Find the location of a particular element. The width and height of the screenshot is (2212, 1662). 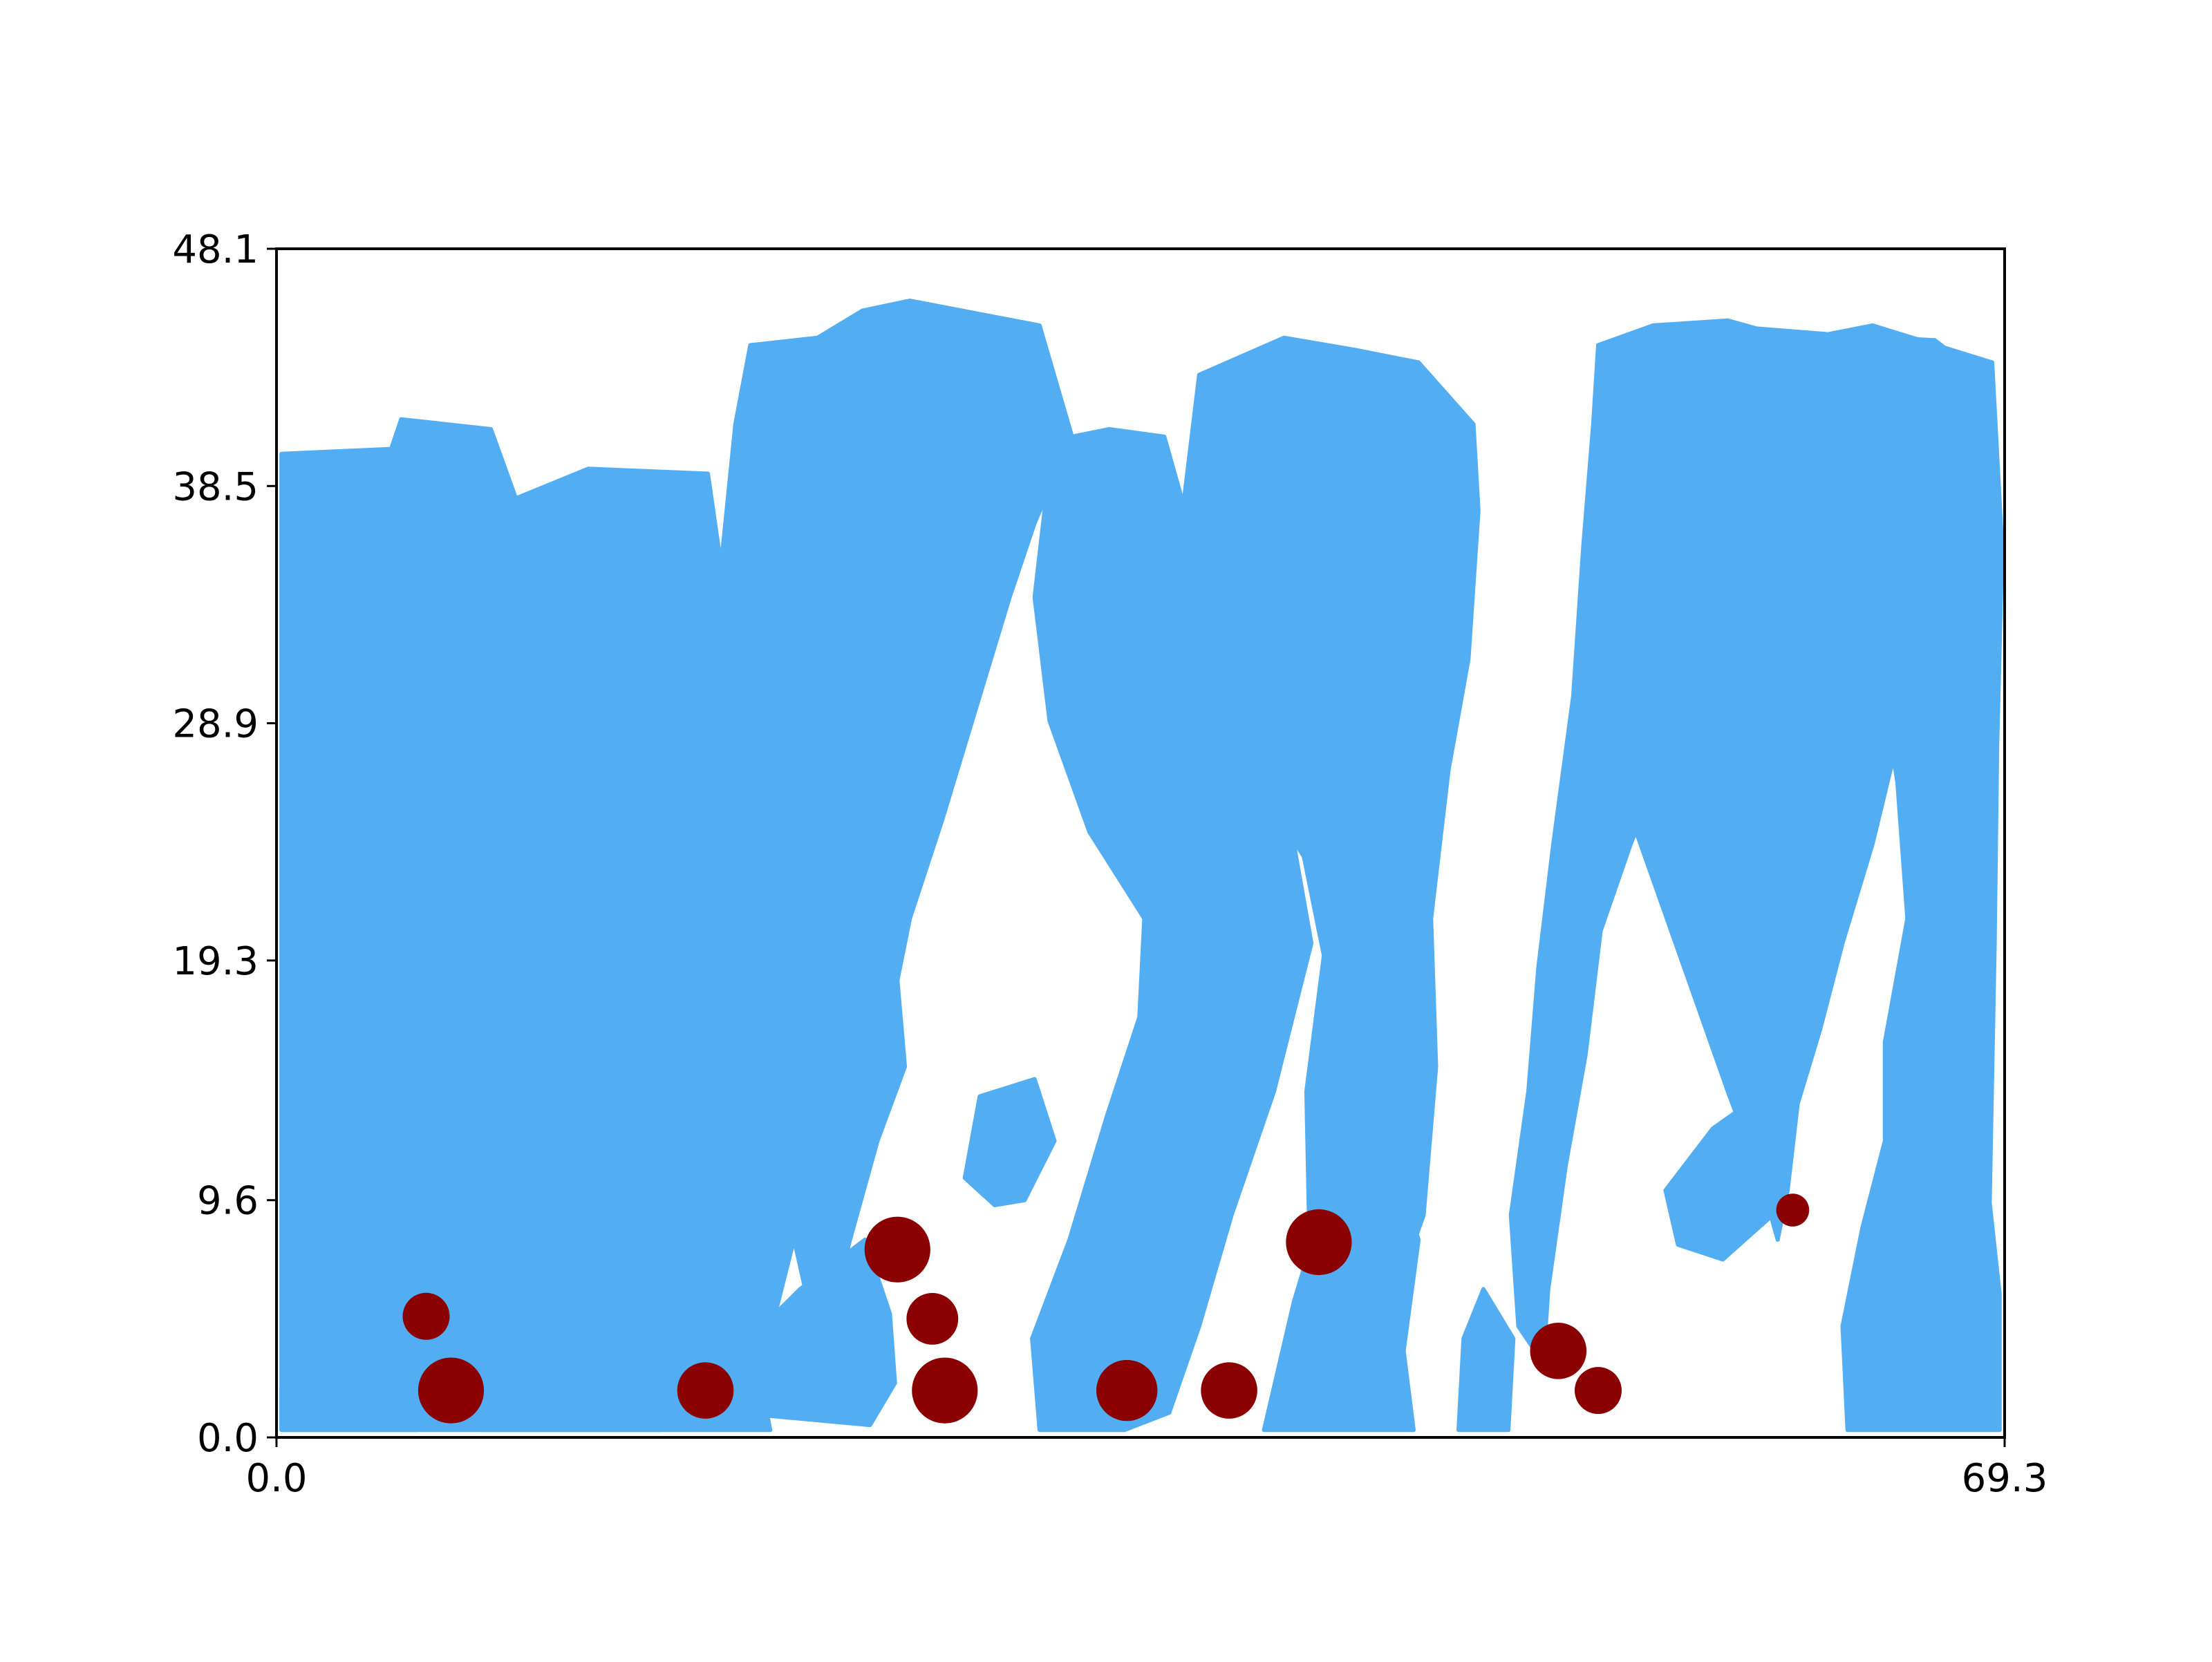

y-tick-label-3: 19.3 is located at coordinates (215, 961).